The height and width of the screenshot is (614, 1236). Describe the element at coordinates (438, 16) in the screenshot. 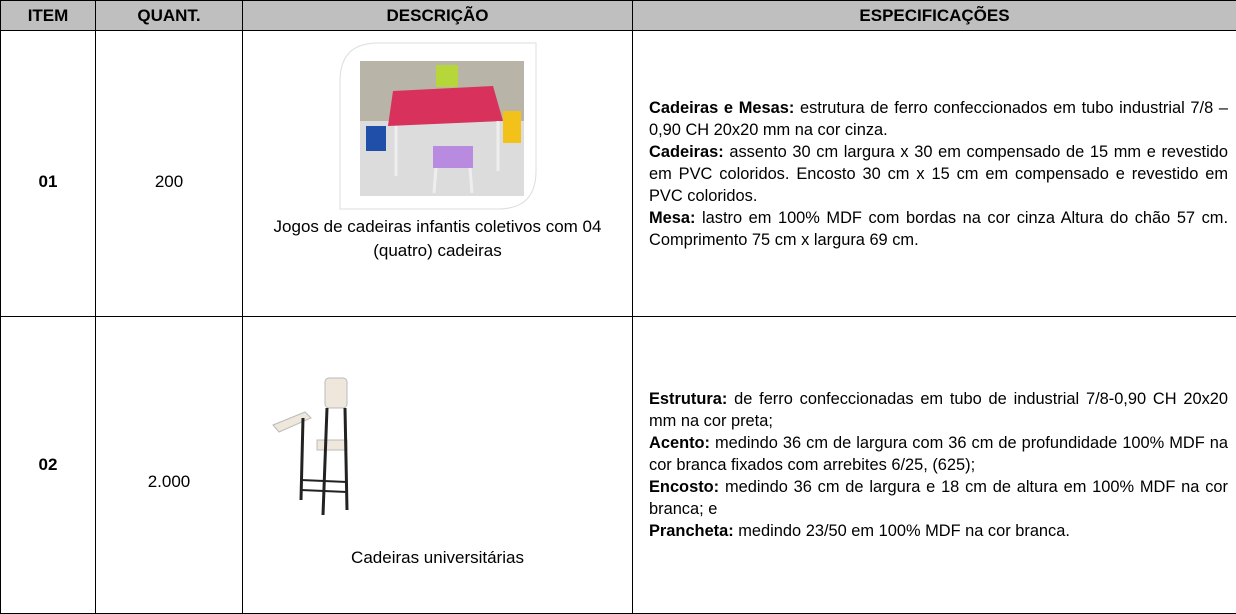

I see `header-cell: DESCRIÇÃO` at that location.